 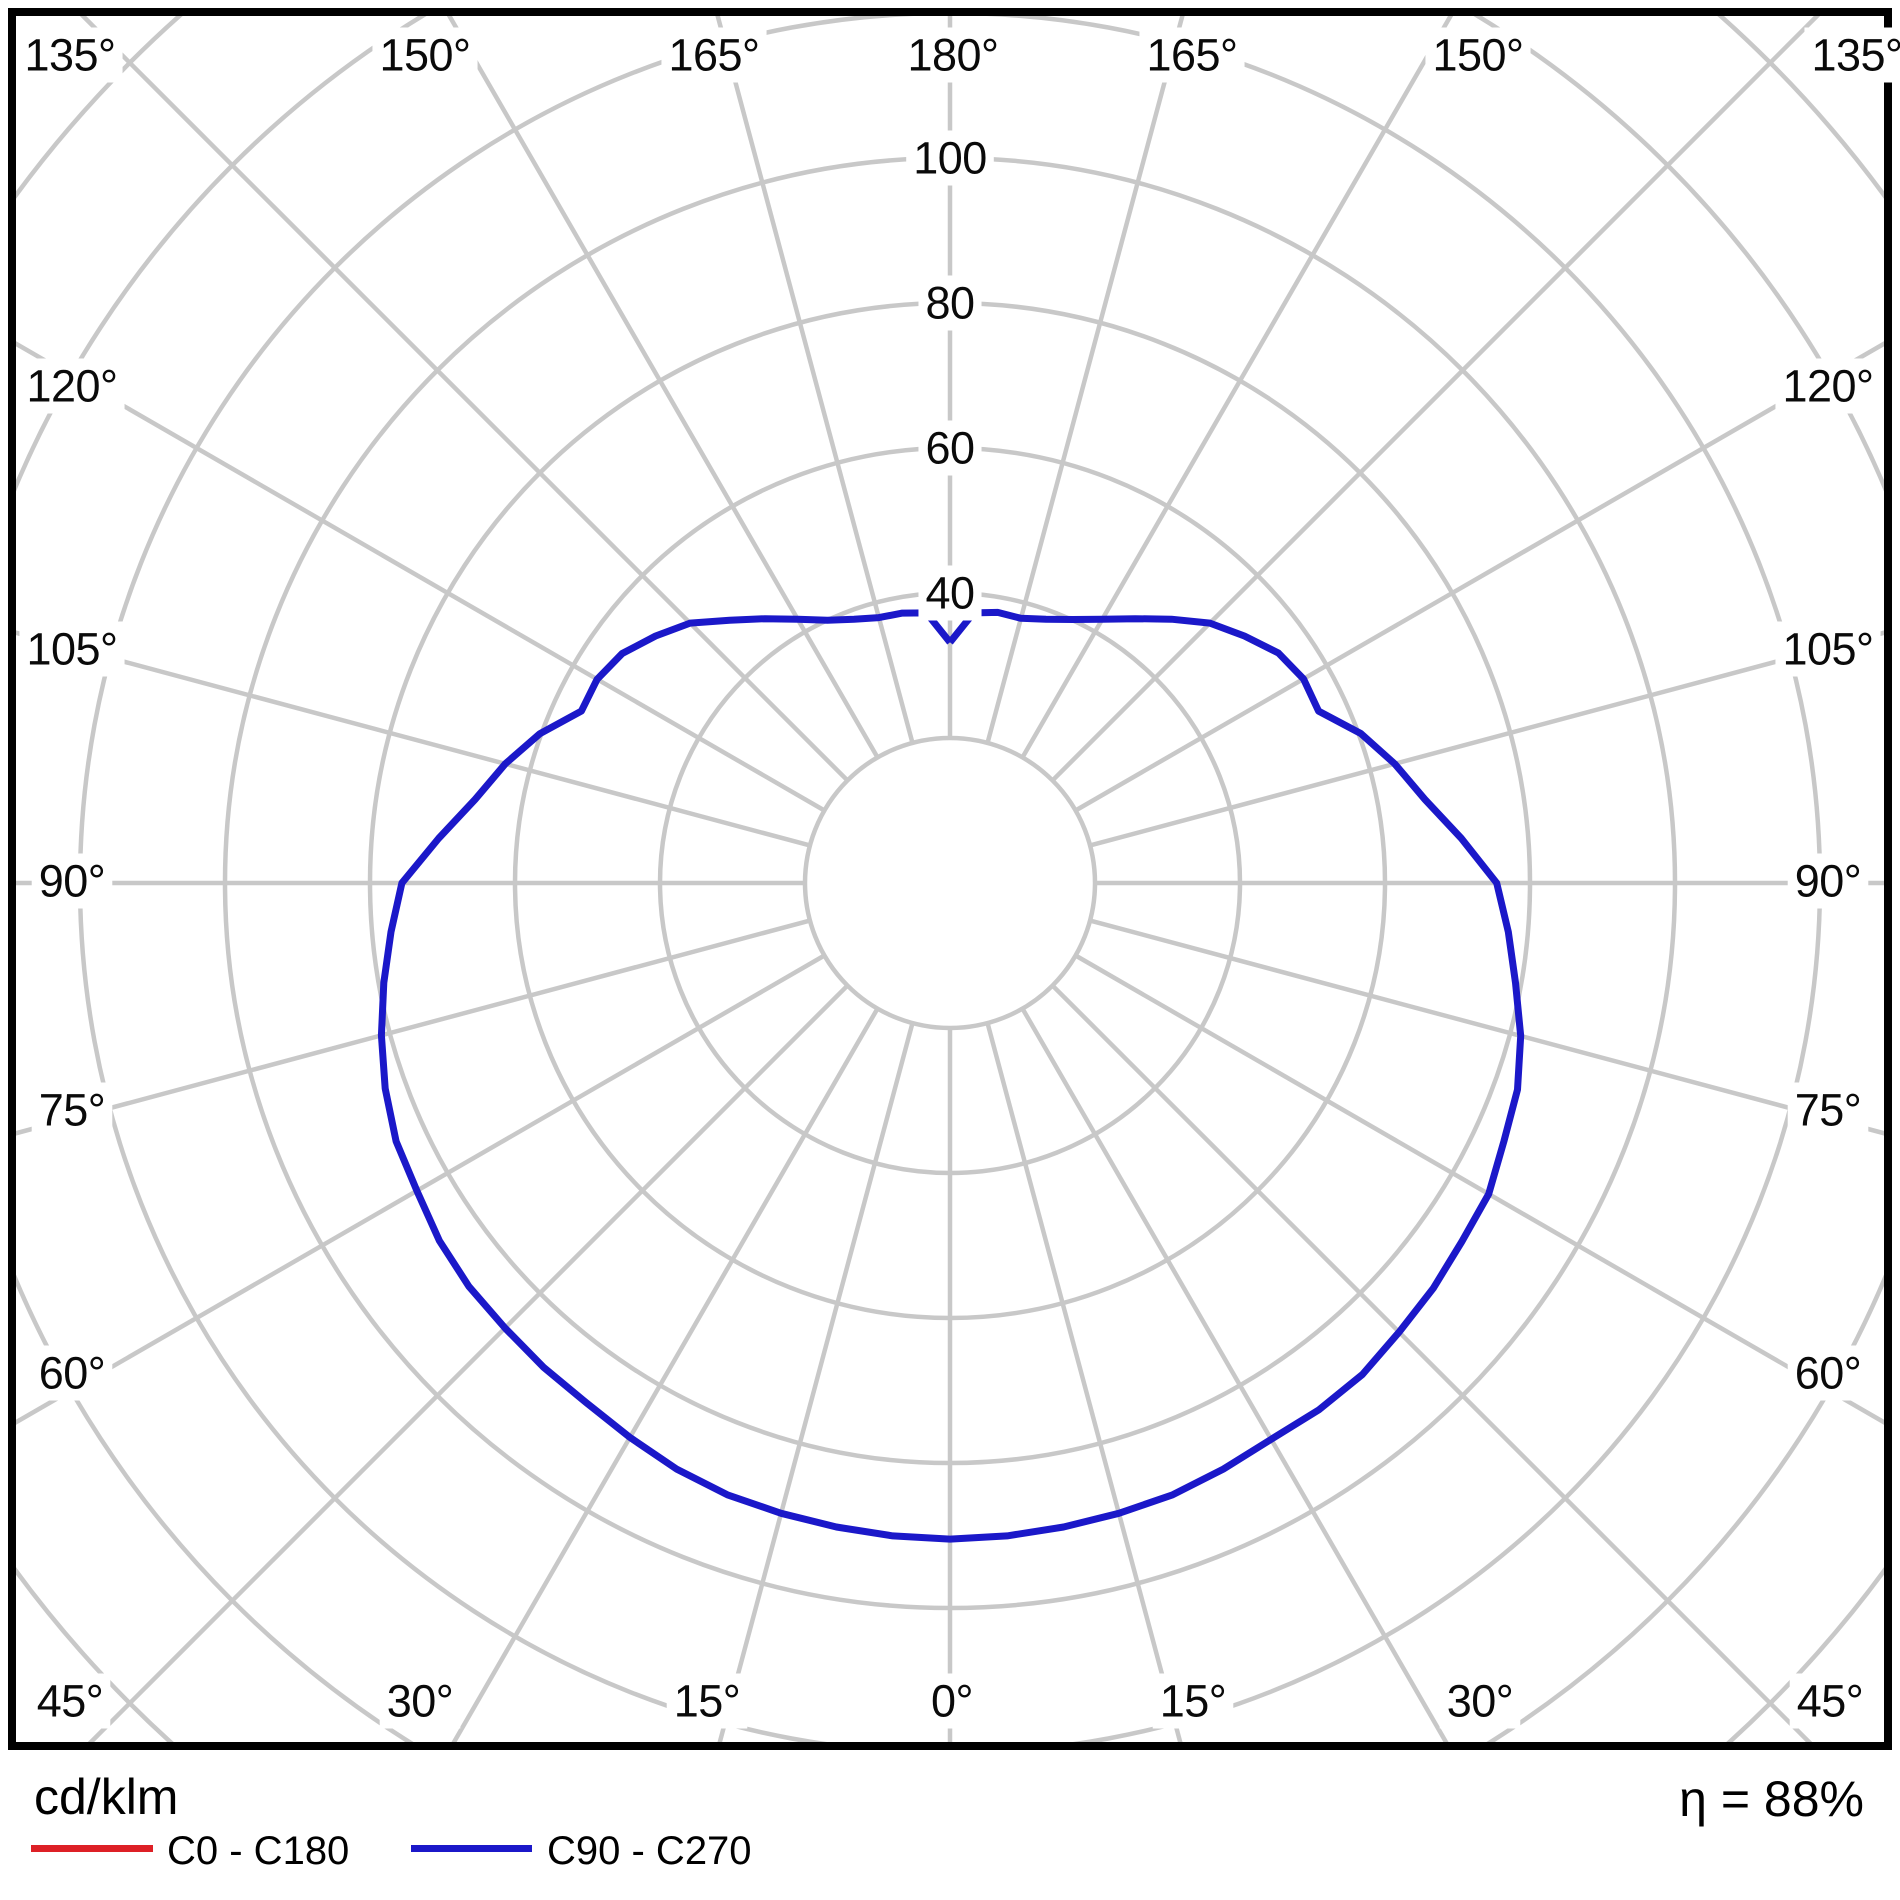 I want to click on radial-tick-label: 80, so click(x=949, y=303).